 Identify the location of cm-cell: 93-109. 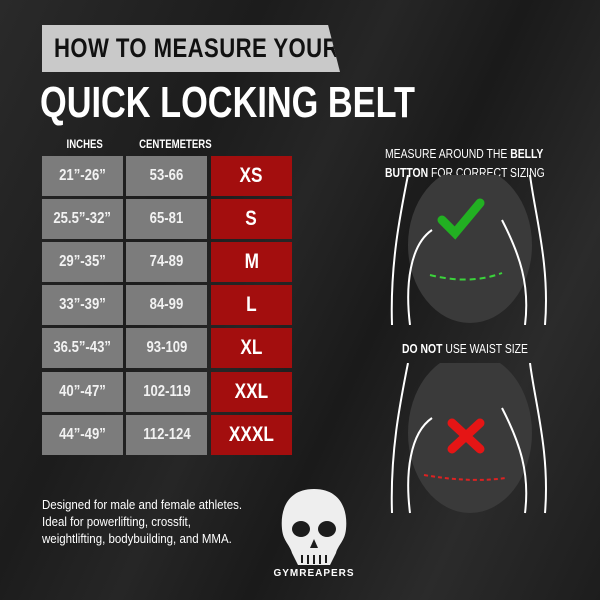
(166, 348).